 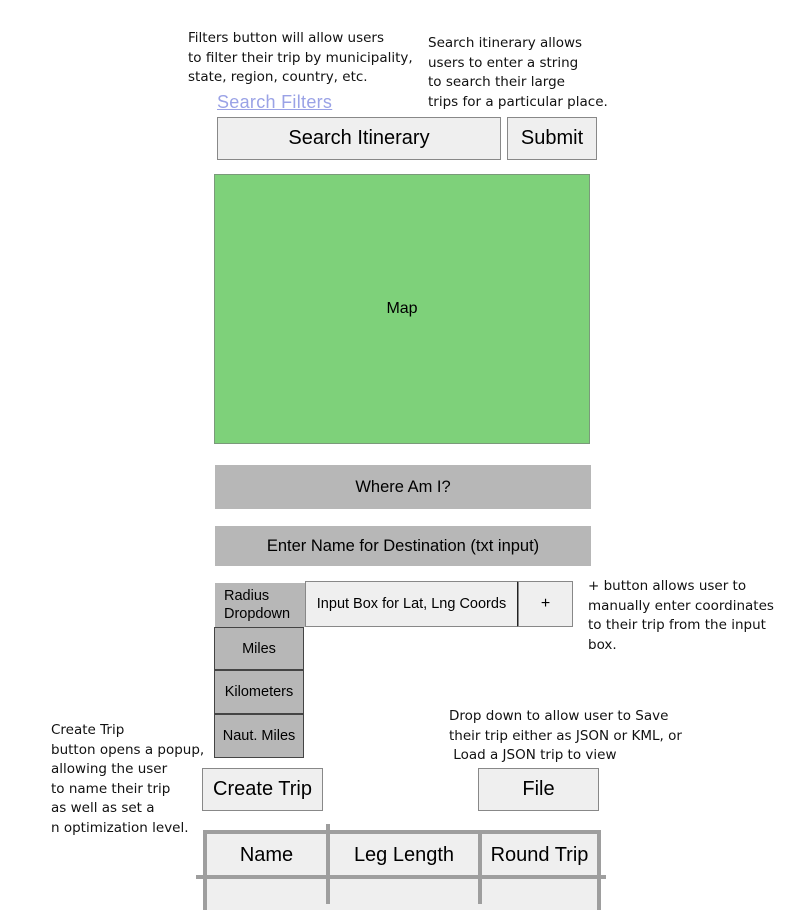 I want to click on map-label: Map, so click(x=402, y=308).